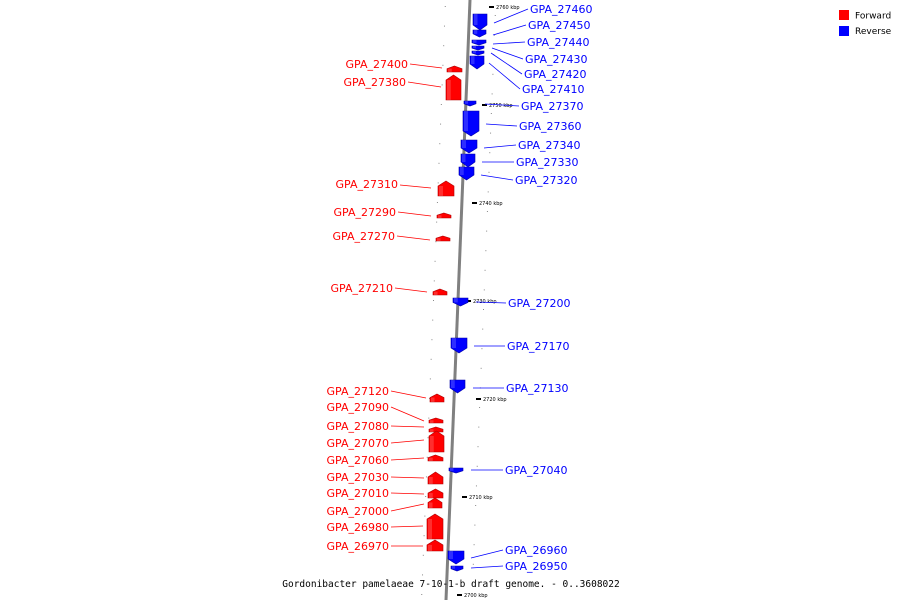 Image resolution: width=900 pixels, height=600 pixels. I want to click on gene-label-gpa-27400: GPA_27400, so click(394, 64).